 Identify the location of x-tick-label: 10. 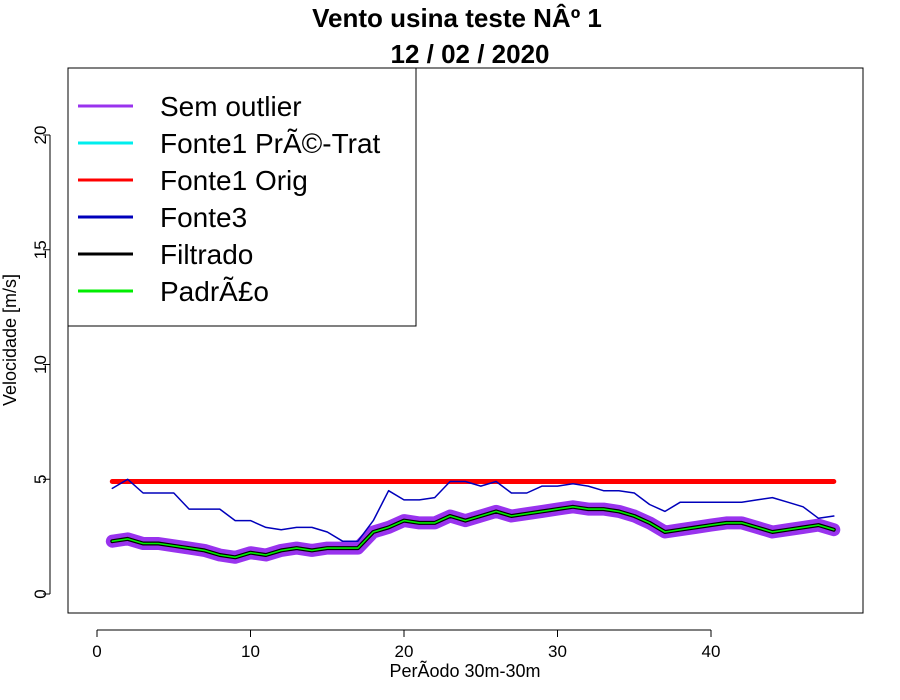
(250, 651).